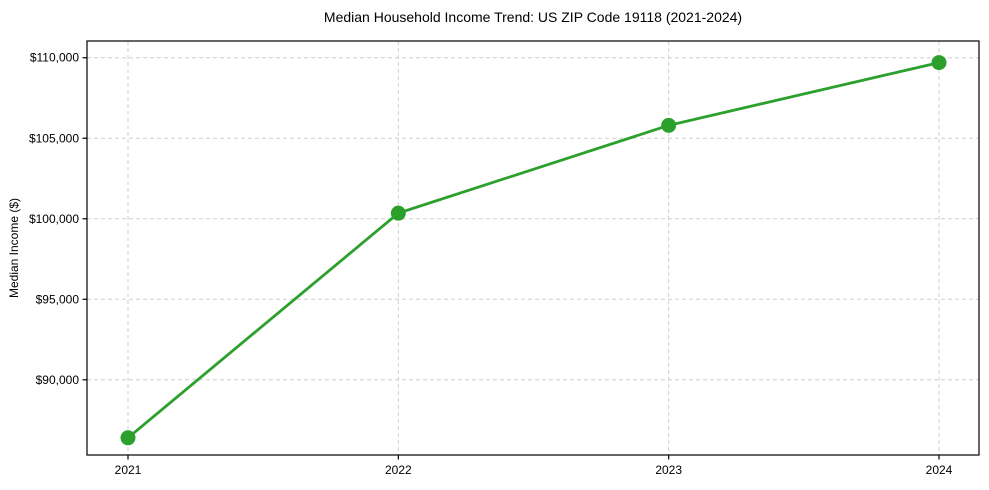 The image size is (989, 490). What do you see at coordinates (398, 213) in the screenshot?
I see `data-point-2022` at bounding box center [398, 213].